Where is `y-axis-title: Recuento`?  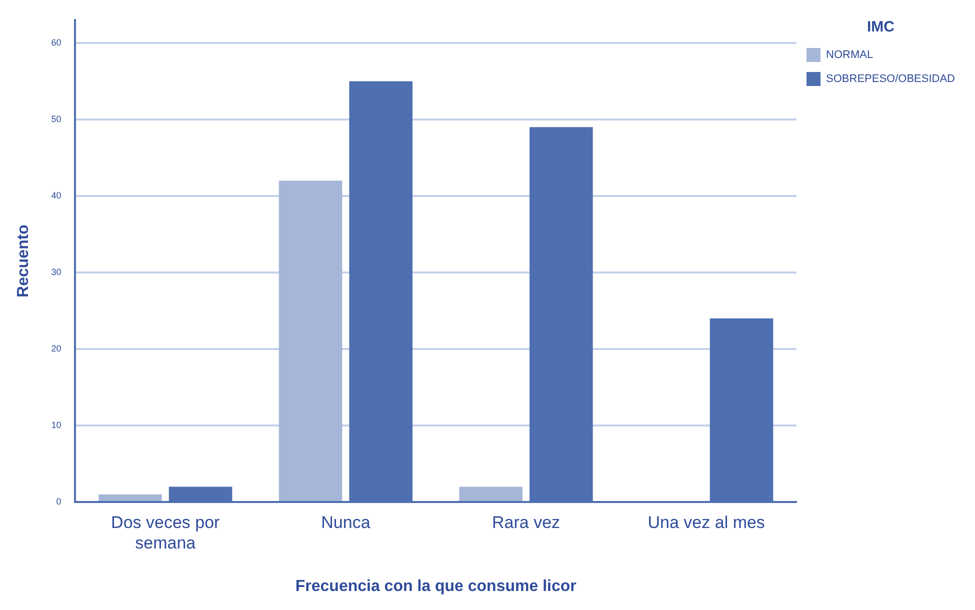 y-axis-title: Recuento is located at coordinates (23, 261).